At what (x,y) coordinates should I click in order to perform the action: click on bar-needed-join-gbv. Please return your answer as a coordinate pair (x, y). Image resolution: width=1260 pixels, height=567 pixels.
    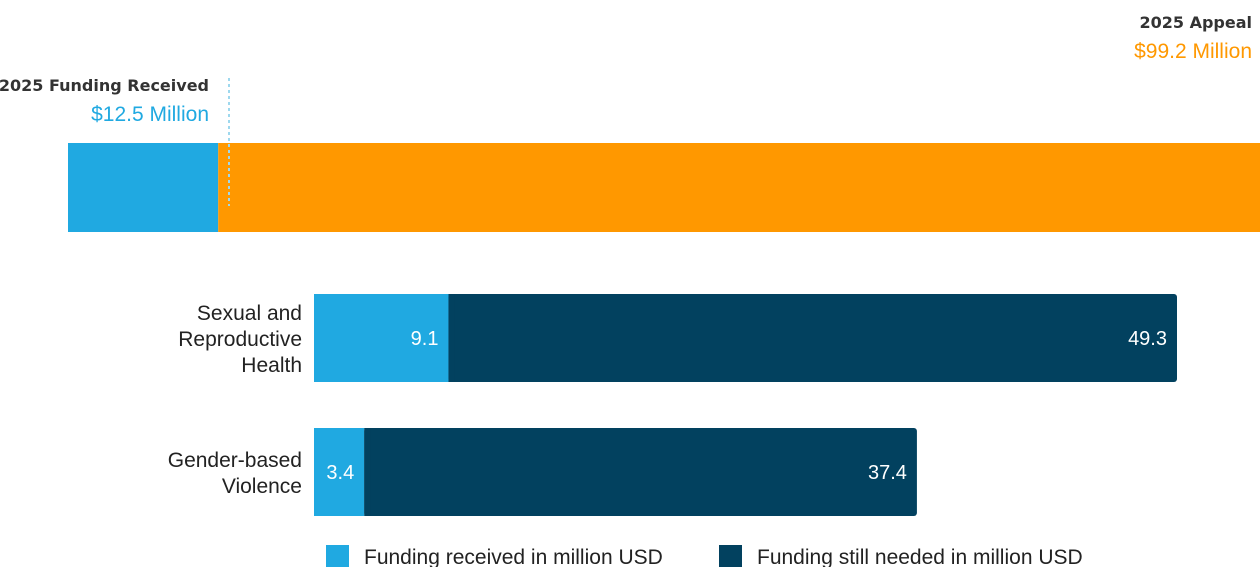
    Looking at the image, I should click on (367, 472).